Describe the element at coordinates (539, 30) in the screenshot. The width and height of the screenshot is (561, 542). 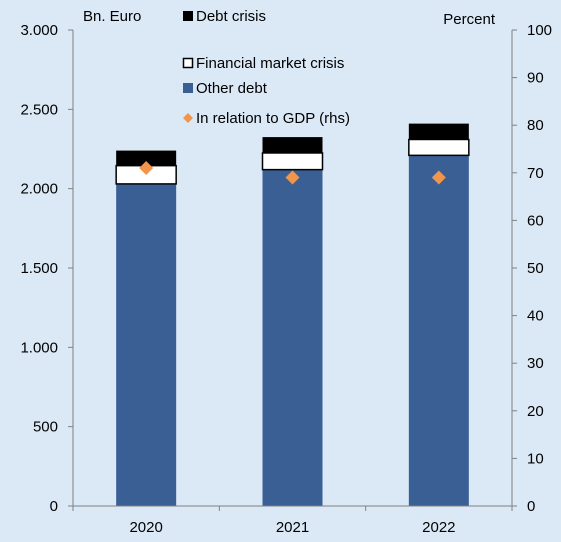
I see `right-axis-tick-label: 100` at that location.